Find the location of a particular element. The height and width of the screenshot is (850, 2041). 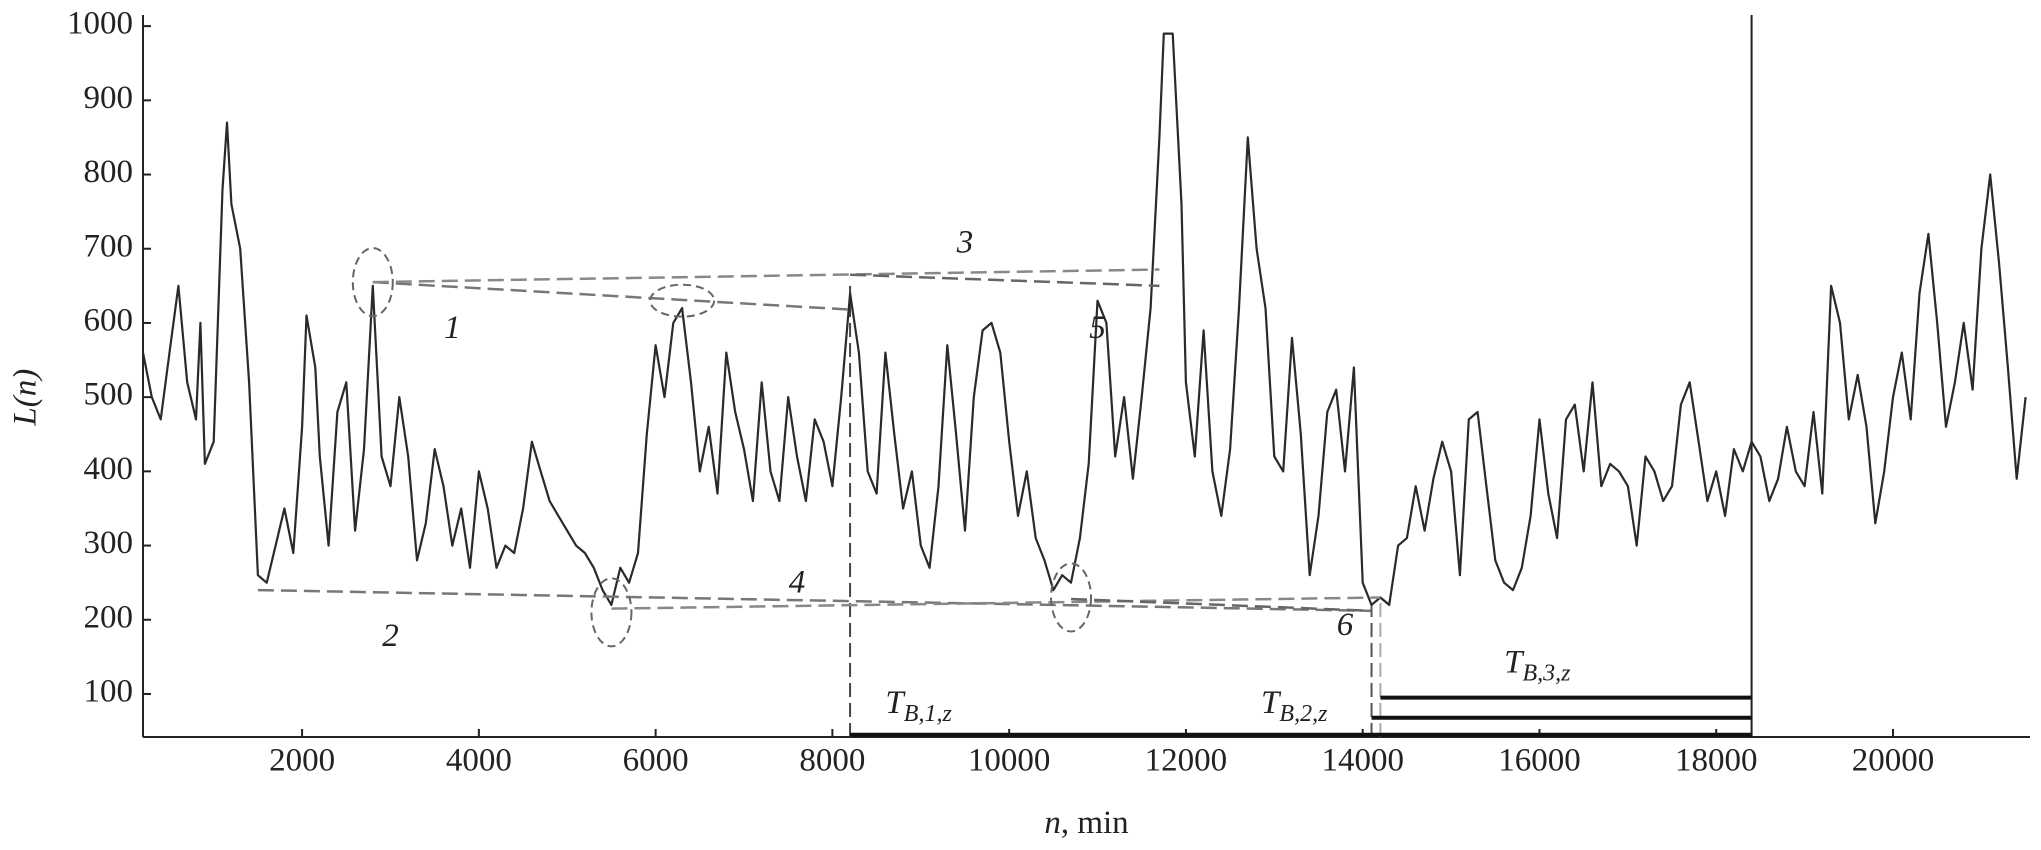

annotation-label: 2 is located at coordinates (390, 636).